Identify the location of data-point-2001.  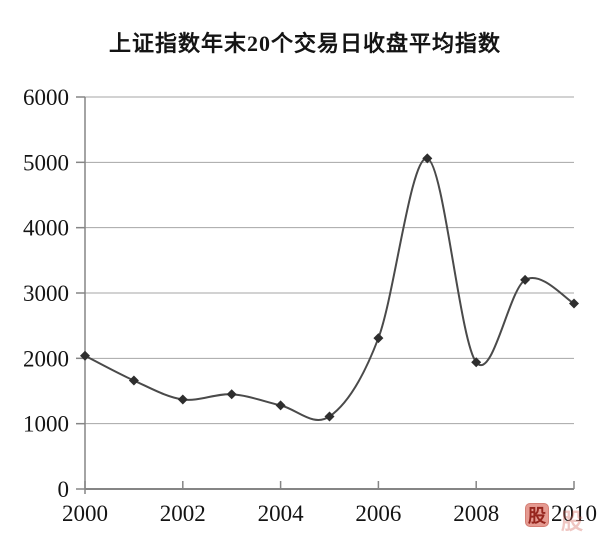
(133, 380).